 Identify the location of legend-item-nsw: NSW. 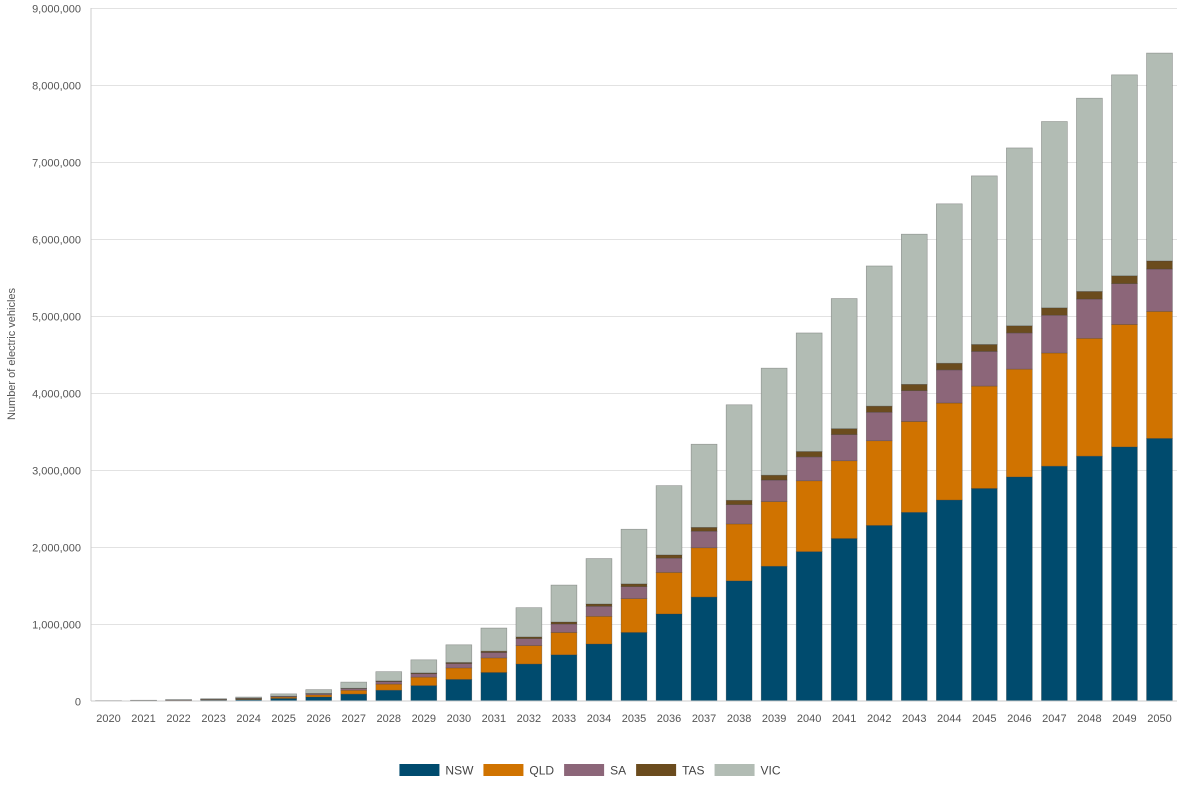
(436, 771).